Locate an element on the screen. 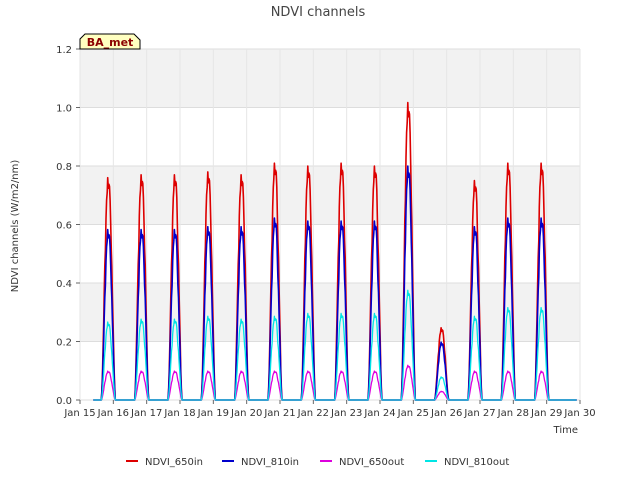 The image size is (640, 480). ba-met-badge: BA_met is located at coordinates (110, 41).